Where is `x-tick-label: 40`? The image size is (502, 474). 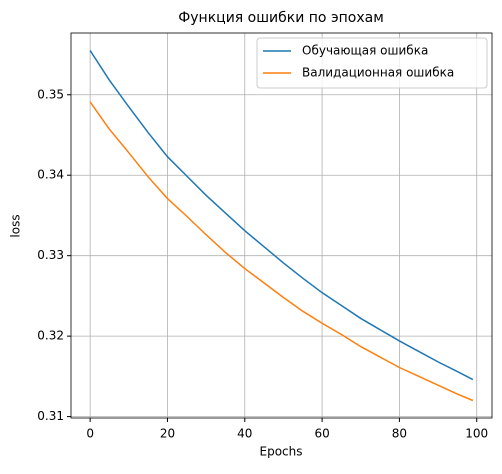
x-tick-label: 40 is located at coordinates (244, 434).